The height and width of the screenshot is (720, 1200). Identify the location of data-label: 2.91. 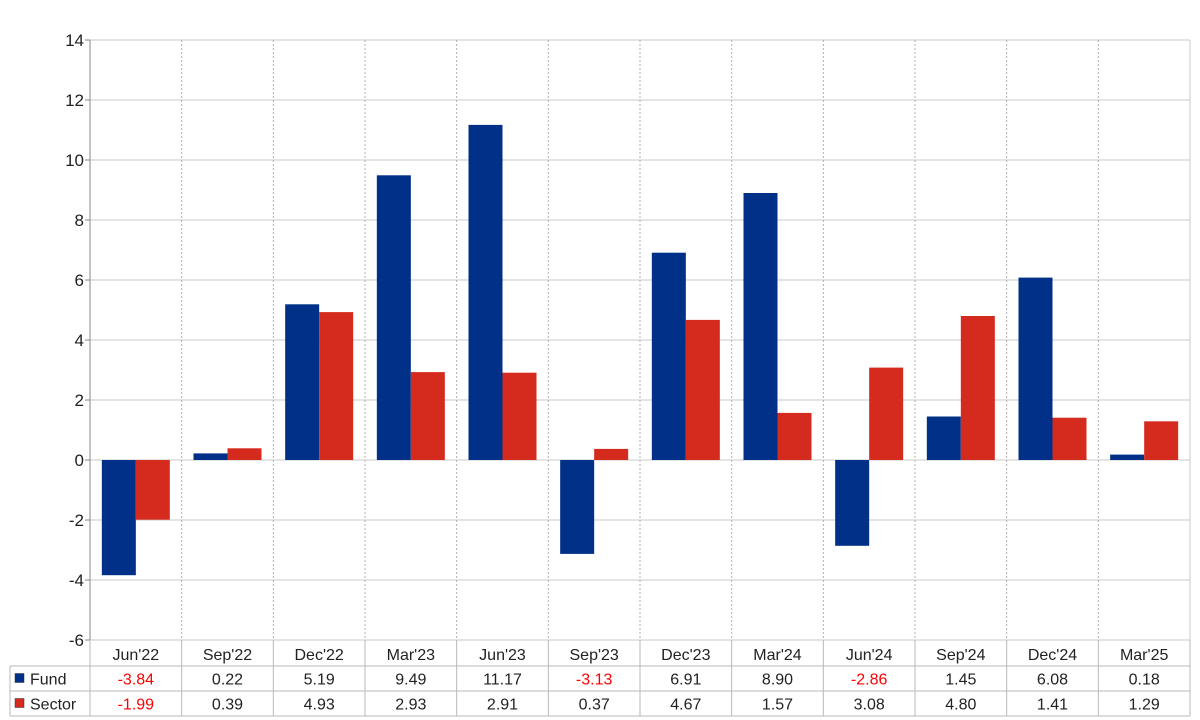
(502, 705).